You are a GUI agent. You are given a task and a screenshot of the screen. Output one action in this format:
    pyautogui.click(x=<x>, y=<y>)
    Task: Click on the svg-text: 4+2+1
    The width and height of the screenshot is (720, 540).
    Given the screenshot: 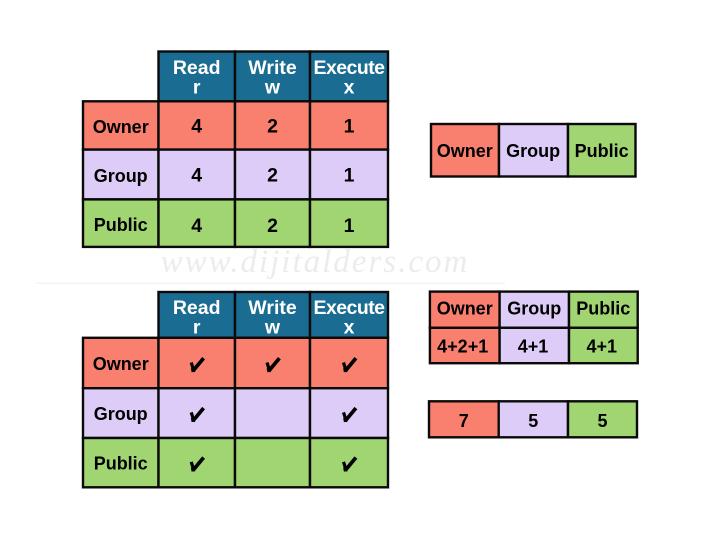 What is the action you would take?
    pyautogui.click(x=462, y=347)
    